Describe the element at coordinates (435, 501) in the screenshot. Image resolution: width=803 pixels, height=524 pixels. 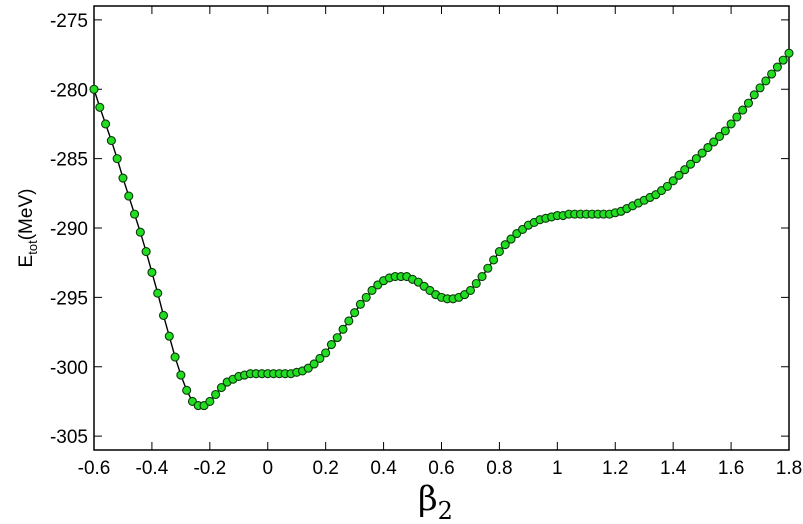
I see `x-axis-label: β2` at that location.